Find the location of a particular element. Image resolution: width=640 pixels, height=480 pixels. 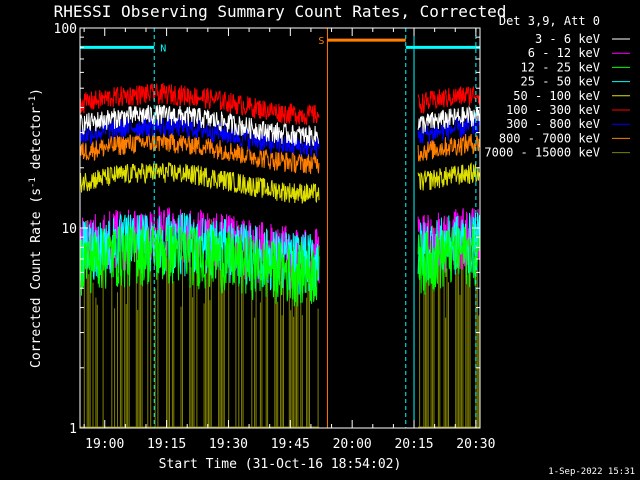

legend-label-50-100-kev: 50 - 100 keV is located at coordinates (556, 96).